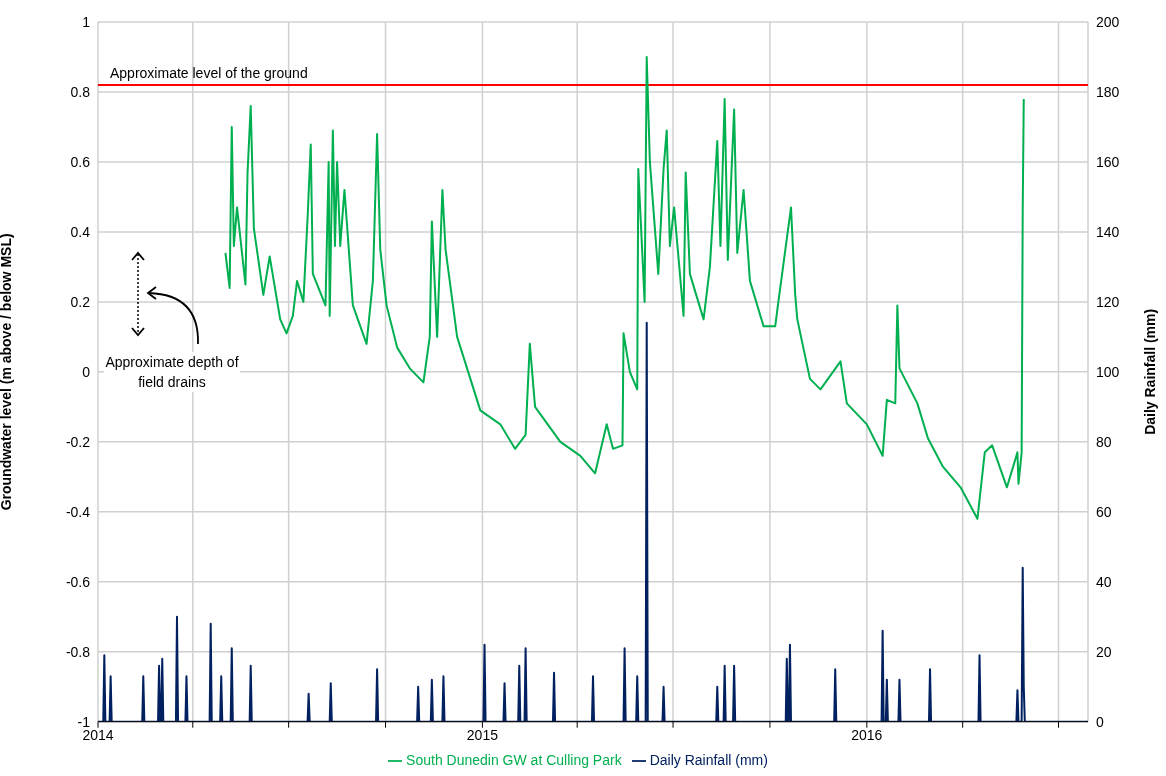  What do you see at coordinates (80, 301) in the screenshot?
I see `y-tick-label: 0.2` at bounding box center [80, 301].